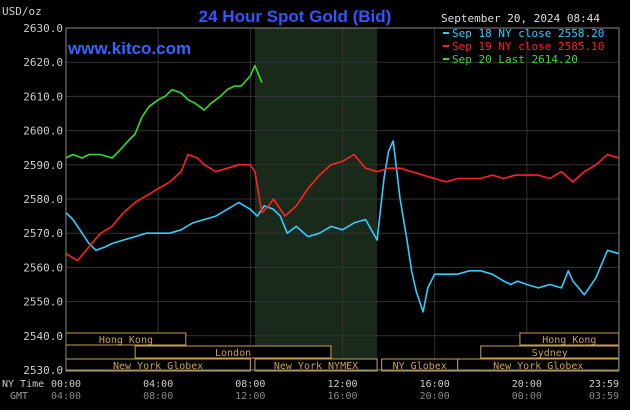 The width and height of the screenshot is (630, 410). I want to click on gmt-tick-label: 03:59, so click(604, 396).